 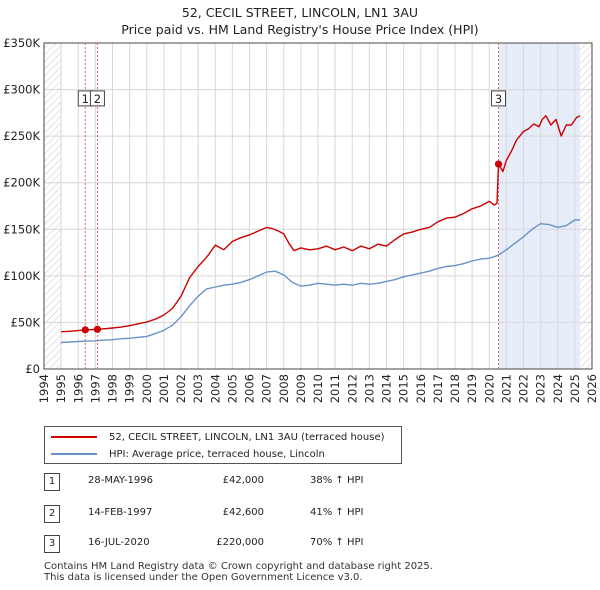 What do you see at coordinates (541, 388) in the screenshot?
I see `x-tick-label: 2023` at bounding box center [541, 388].